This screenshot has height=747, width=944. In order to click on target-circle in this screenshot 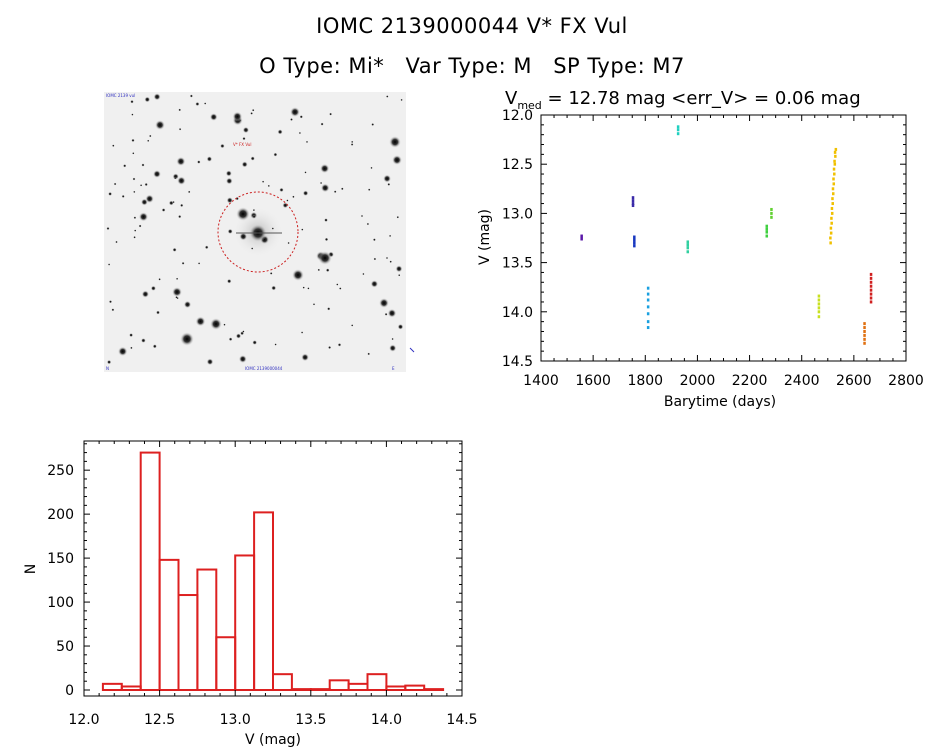, I will do `click(258, 232)`.